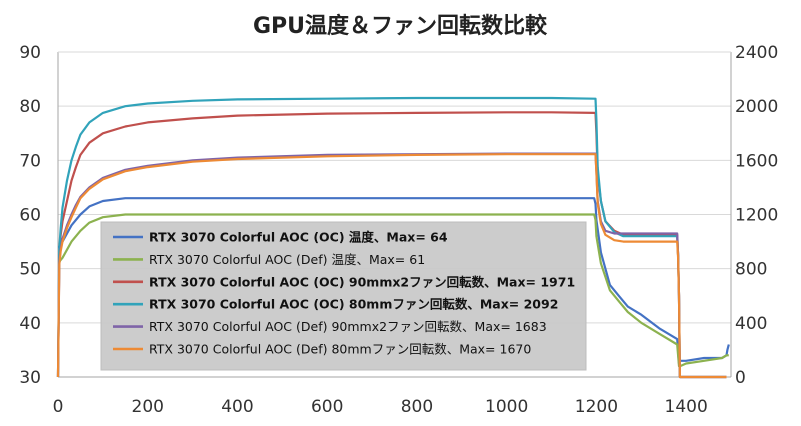 The width and height of the screenshot is (801, 426). Describe the element at coordinates (30, 324) in the screenshot. I see `y-tick-label: 40` at that location.